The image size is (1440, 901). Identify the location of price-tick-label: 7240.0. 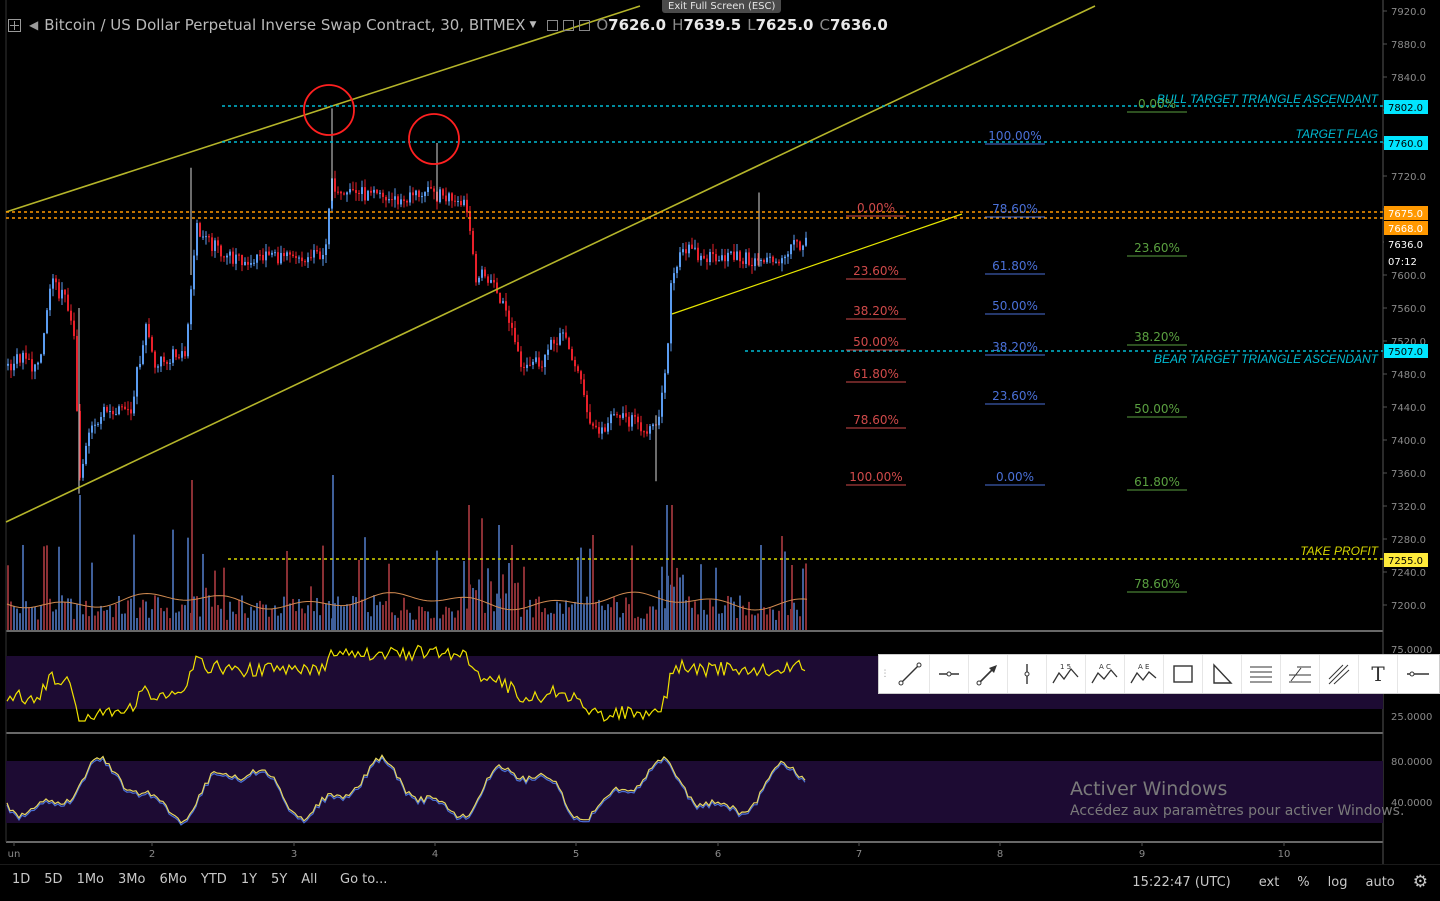
(1408, 573).